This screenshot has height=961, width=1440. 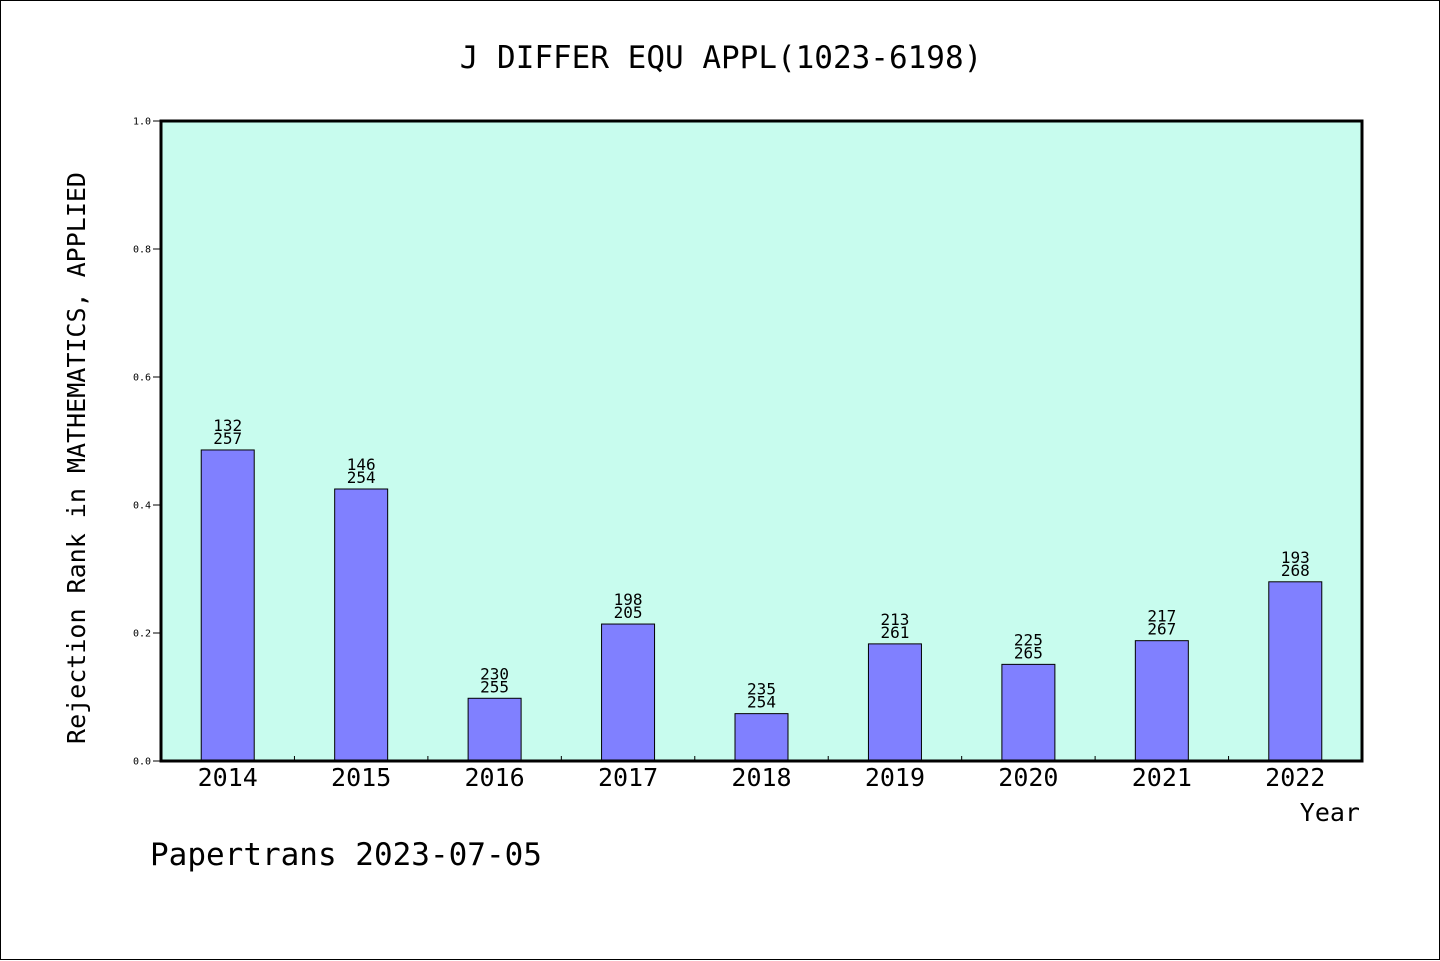 I want to click on bar-2016, so click(x=494, y=729).